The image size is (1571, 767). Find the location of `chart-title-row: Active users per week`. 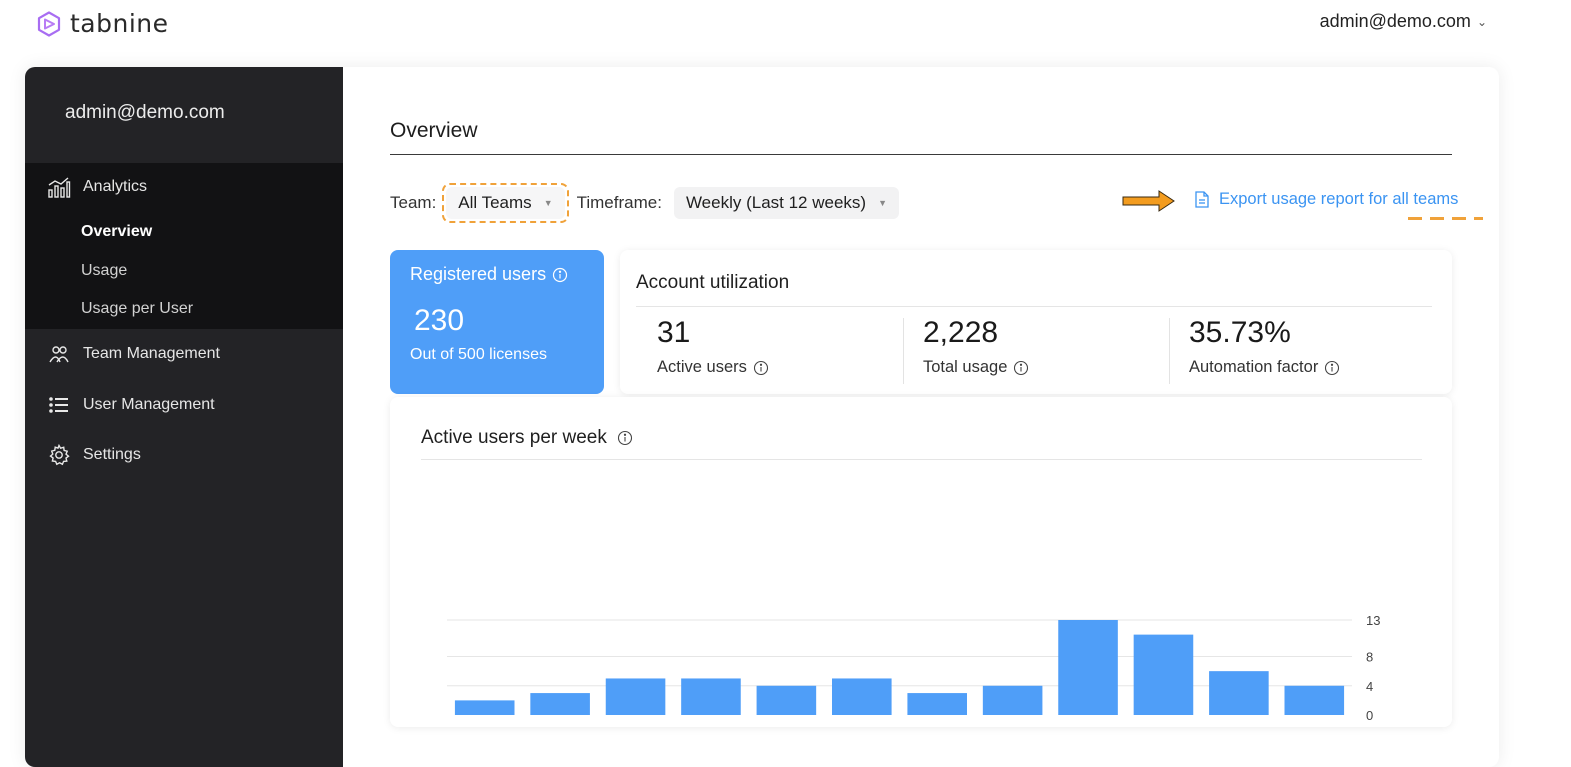

chart-title-row: Active users per week is located at coordinates (527, 438).